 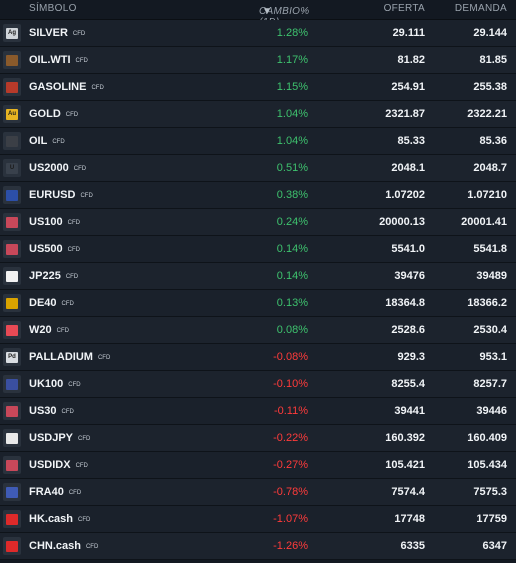 What do you see at coordinates (46, 222) in the screenshot?
I see `symbol-name: US100` at bounding box center [46, 222].